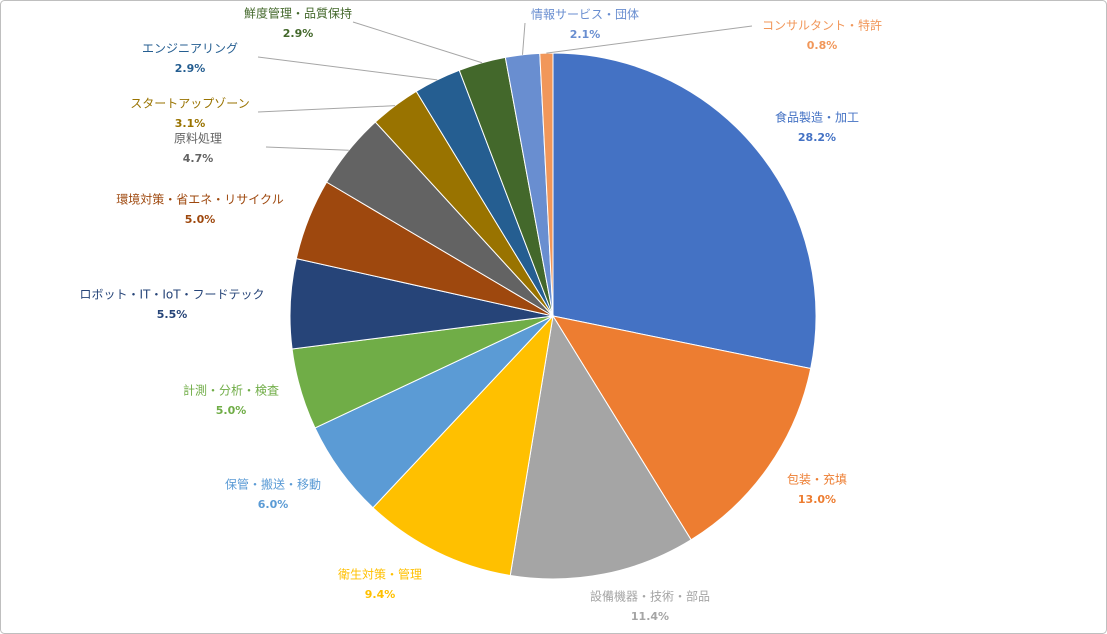 This screenshot has width=1107, height=634. I want to click on value-label: 9.4%, so click(380, 594).